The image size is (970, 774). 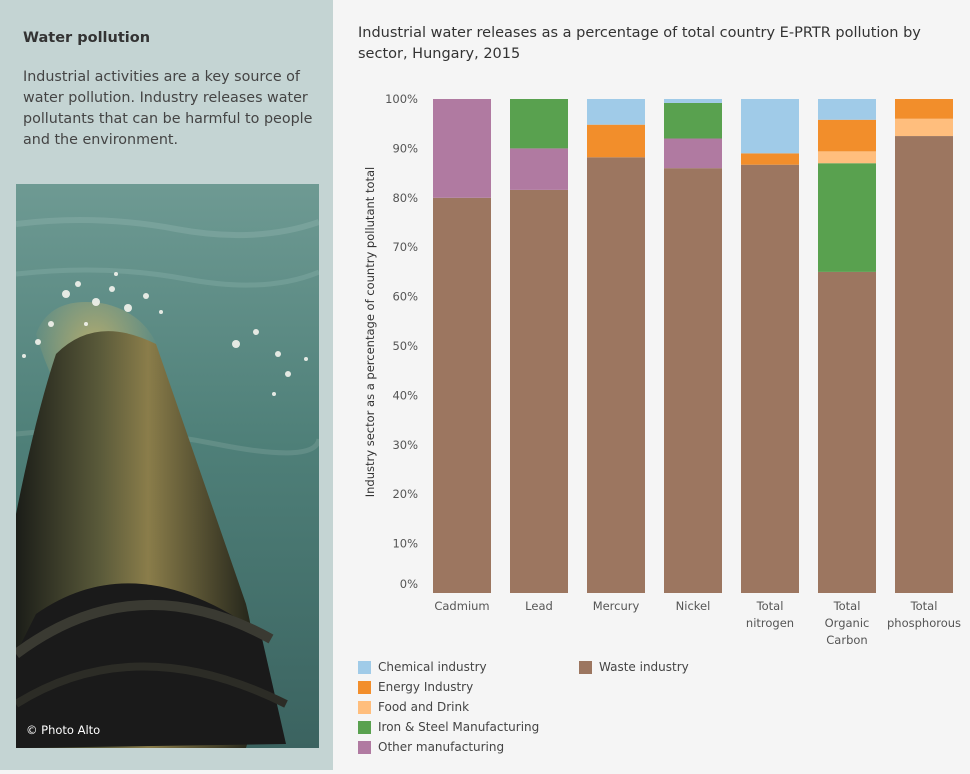 What do you see at coordinates (432, 667) in the screenshot?
I see `legend-label: Chemical industry` at bounding box center [432, 667].